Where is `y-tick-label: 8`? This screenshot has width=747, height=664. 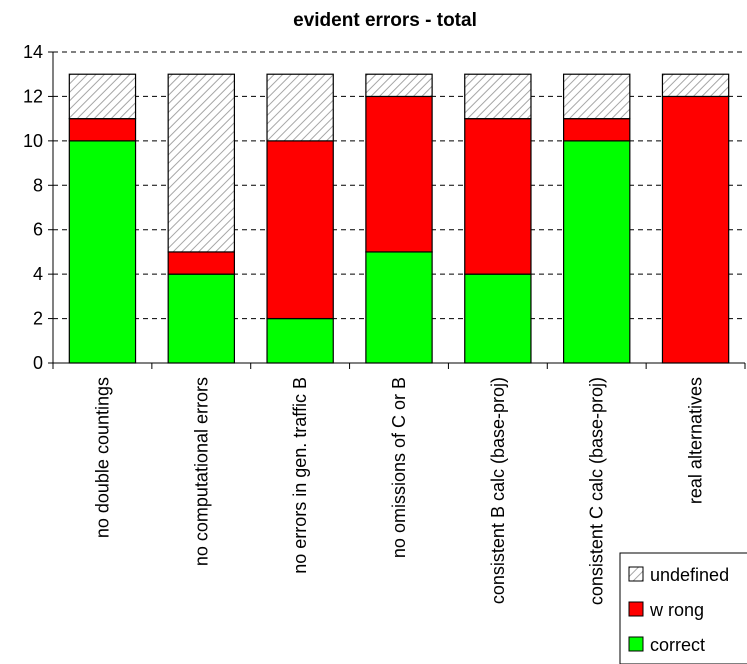 y-tick-label: 8 is located at coordinates (38, 185).